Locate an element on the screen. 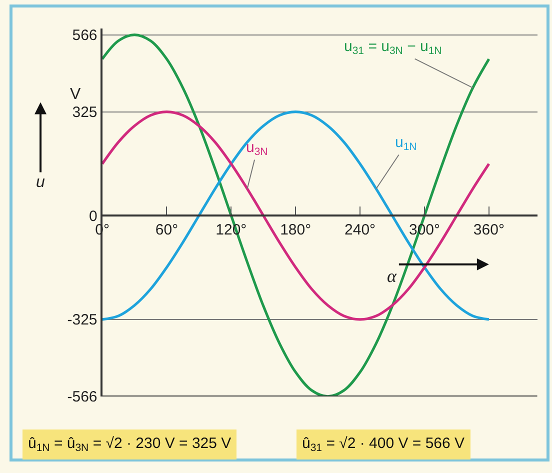 The height and width of the screenshot is (473, 552). y-tick-label: 325 is located at coordinates (85, 113).